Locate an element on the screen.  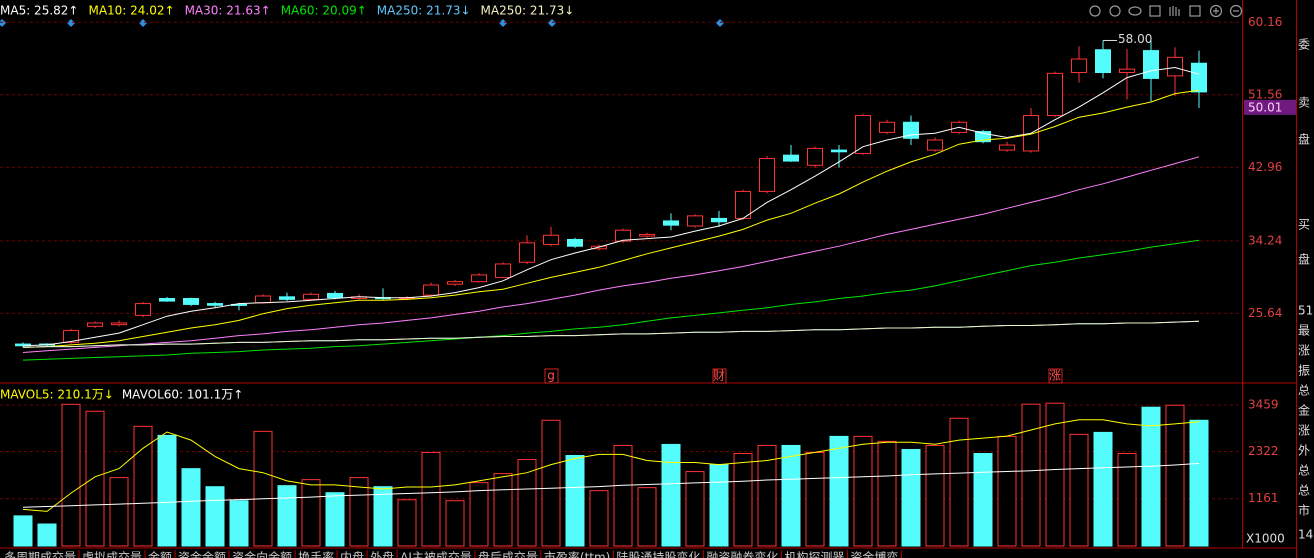
hand-icon is located at coordinates (1174, 11).